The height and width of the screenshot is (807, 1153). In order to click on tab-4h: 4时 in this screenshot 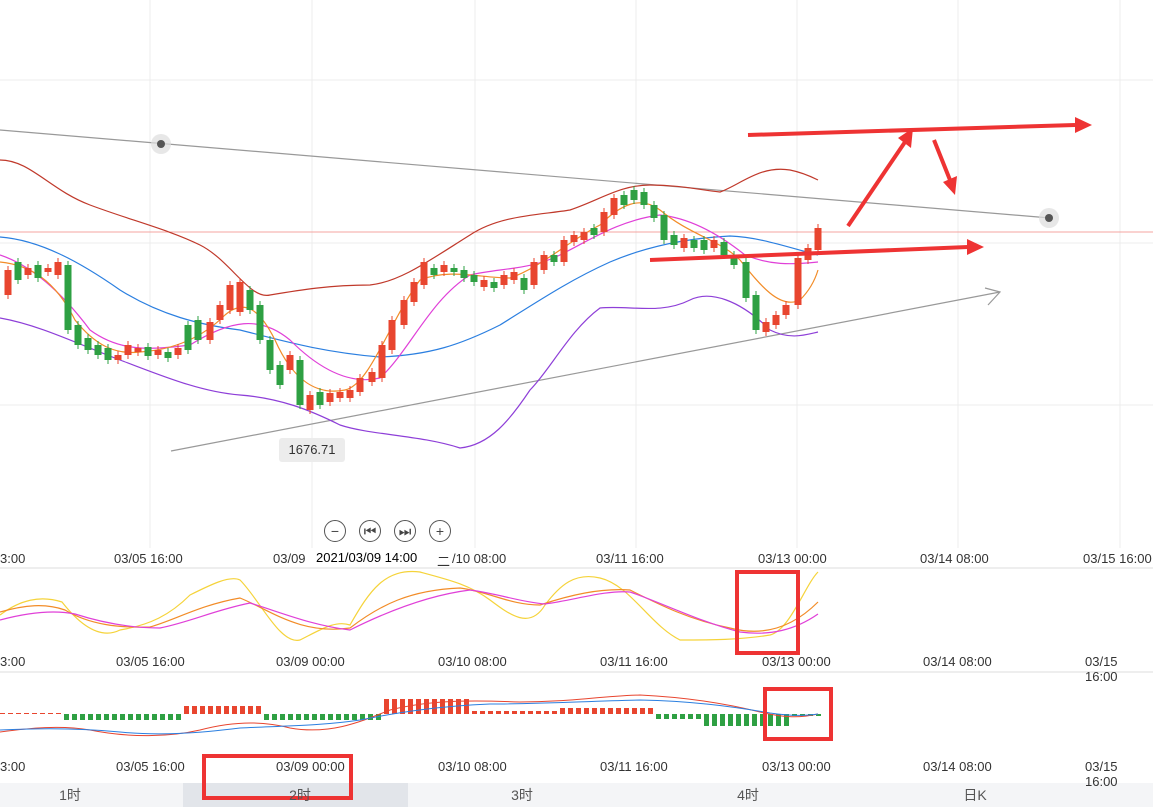, I will do `click(748, 795)`.